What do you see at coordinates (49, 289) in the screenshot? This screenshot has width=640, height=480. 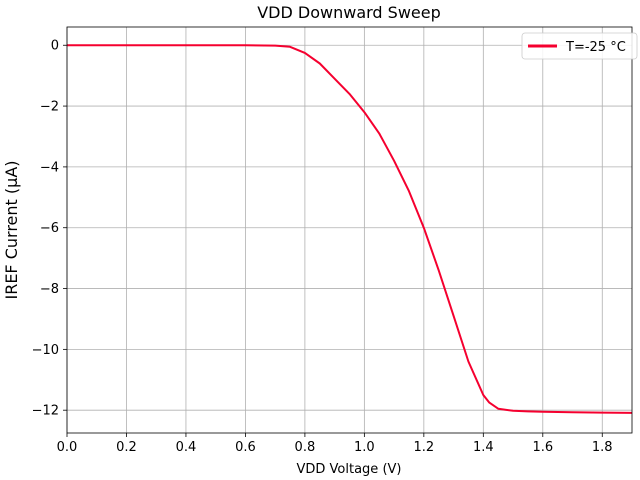 I see `y-tick-label: −8` at bounding box center [49, 289].